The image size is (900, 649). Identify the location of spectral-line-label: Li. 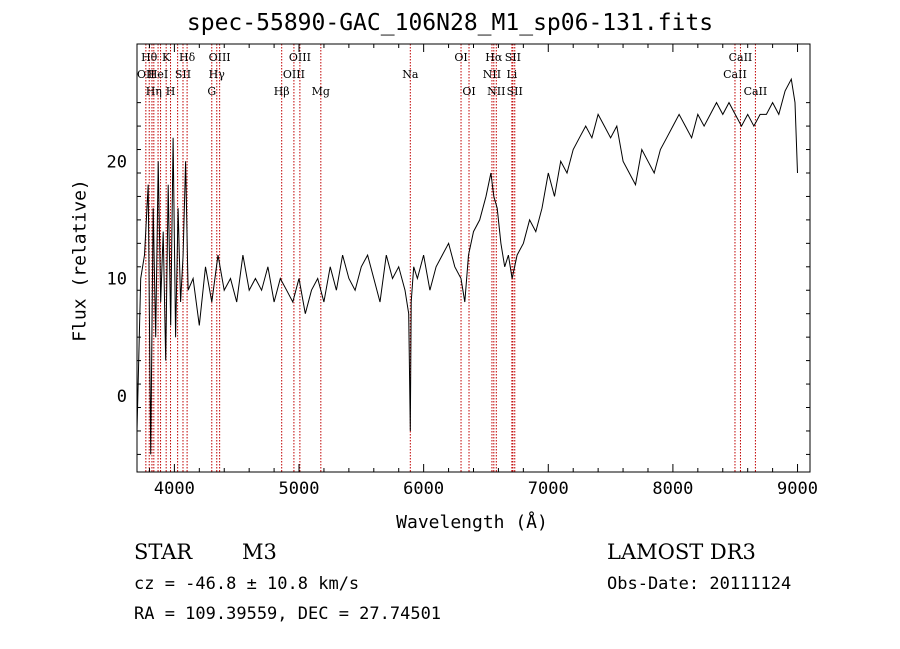
(511, 74).